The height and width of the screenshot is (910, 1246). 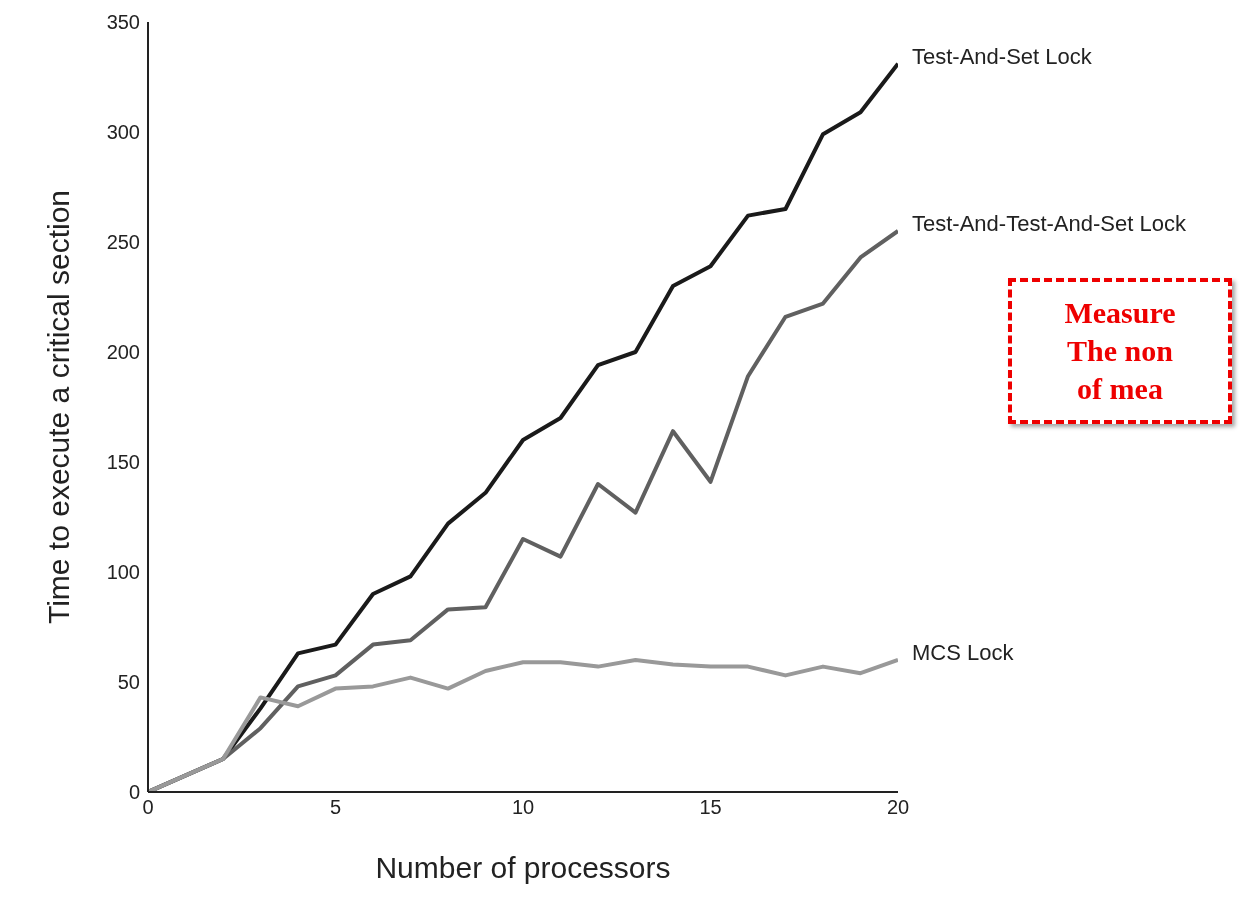 I want to click on y-tick-label: 0, so click(x=134, y=792).